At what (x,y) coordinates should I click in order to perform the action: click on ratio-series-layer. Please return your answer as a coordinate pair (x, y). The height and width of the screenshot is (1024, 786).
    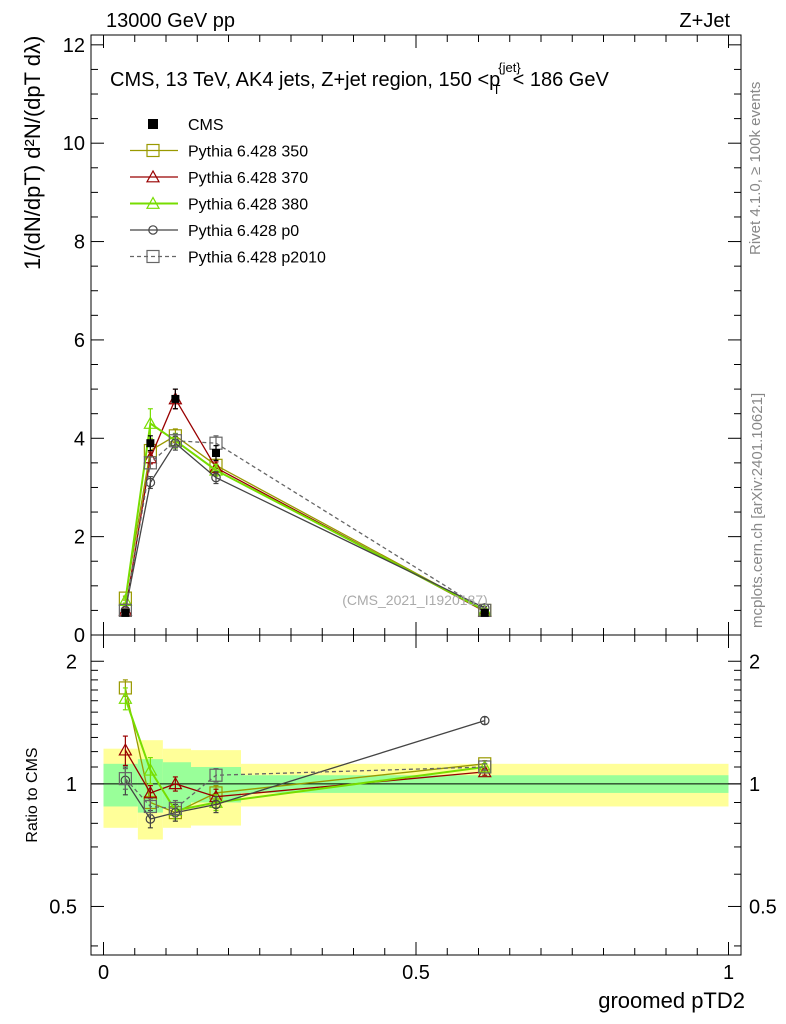
    Looking at the image, I should click on (305, 754).